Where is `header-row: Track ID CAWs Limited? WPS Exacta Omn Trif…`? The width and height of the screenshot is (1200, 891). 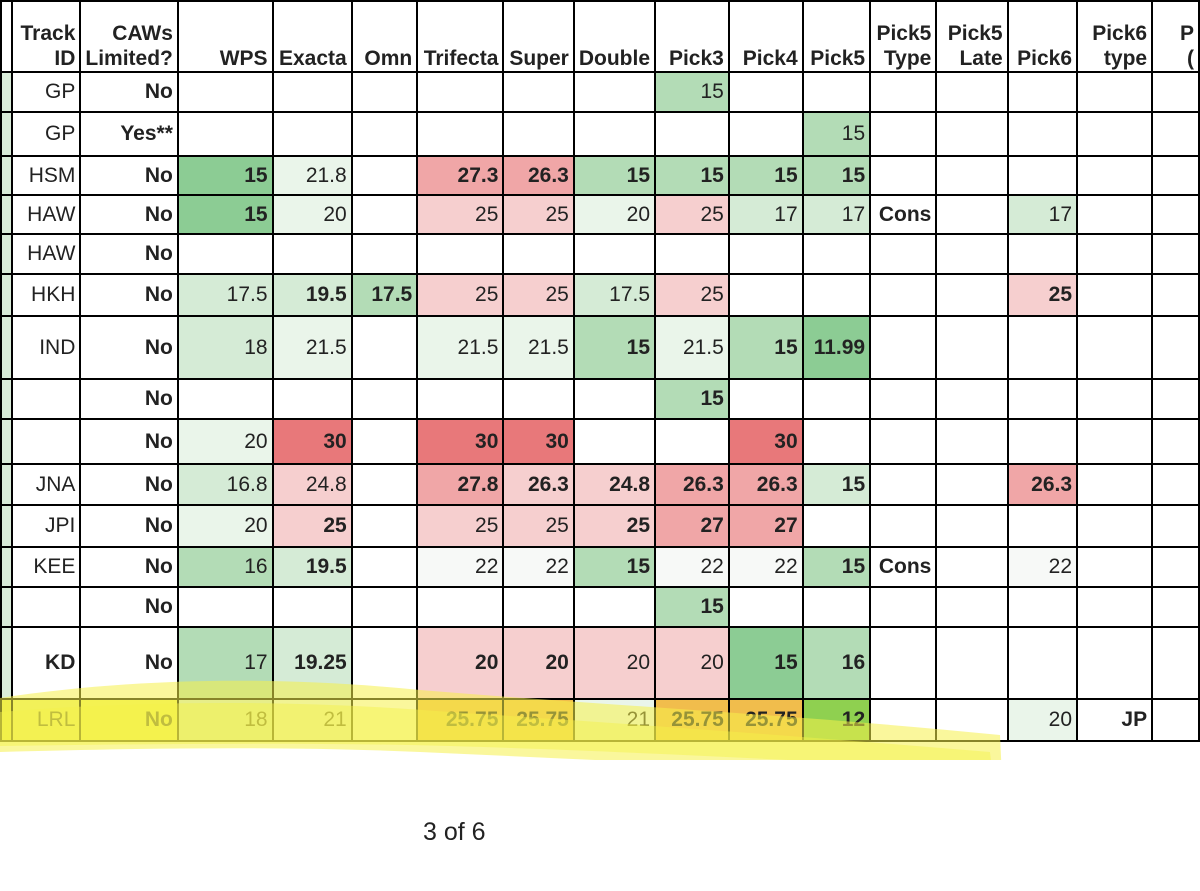
header-row: Track ID CAWs Limited? WPS Exacta Omn Trif… is located at coordinates (600, 36).